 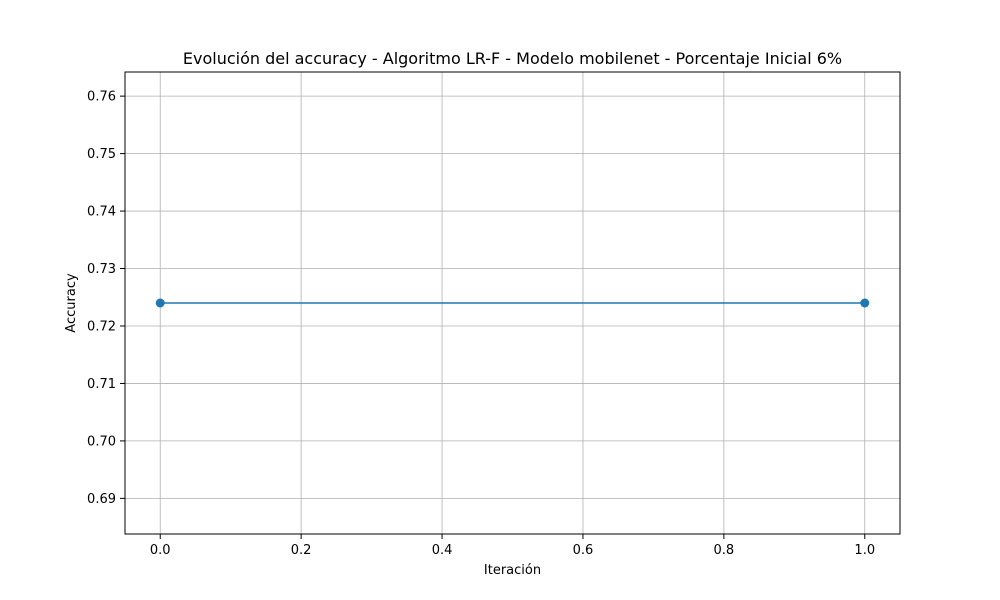 I want to click on y-tick-label: 0.75, so click(x=101, y=154).